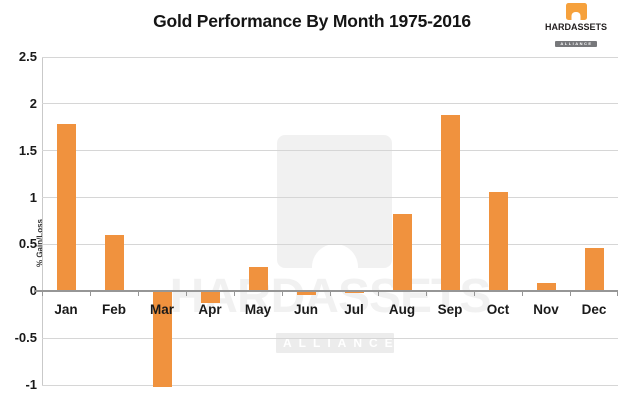  I want to click on x-axis-line, so click(326, 291).